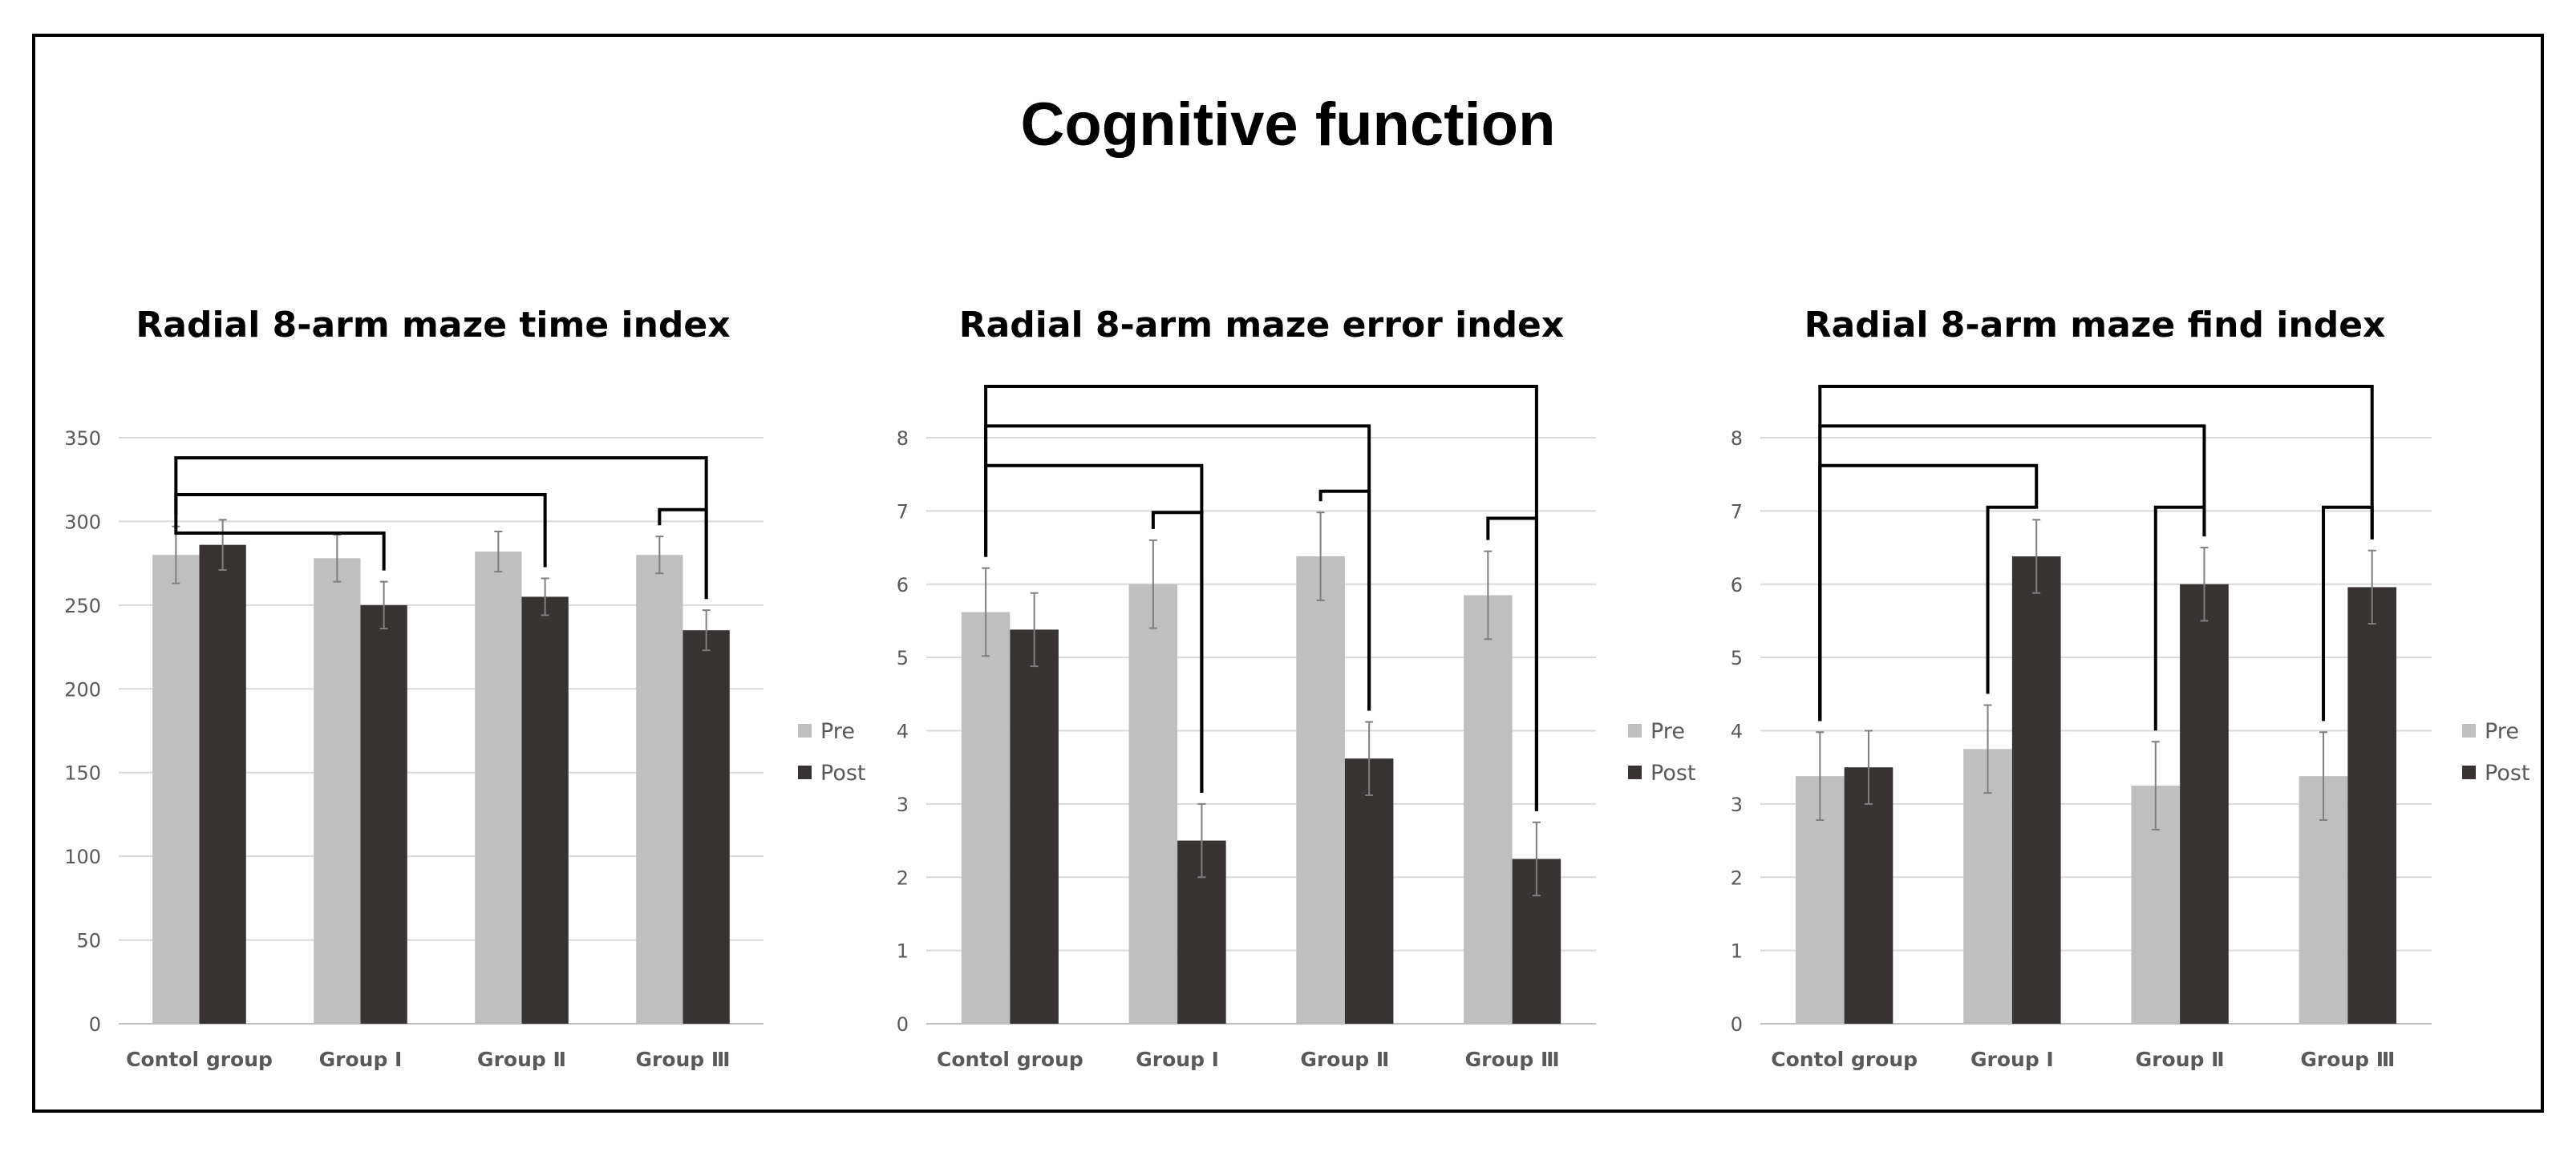  What do you see at coordinates (82, 689) in the screenshot?
I see `y-tick-label: 200` at bounding box center [82, 689].